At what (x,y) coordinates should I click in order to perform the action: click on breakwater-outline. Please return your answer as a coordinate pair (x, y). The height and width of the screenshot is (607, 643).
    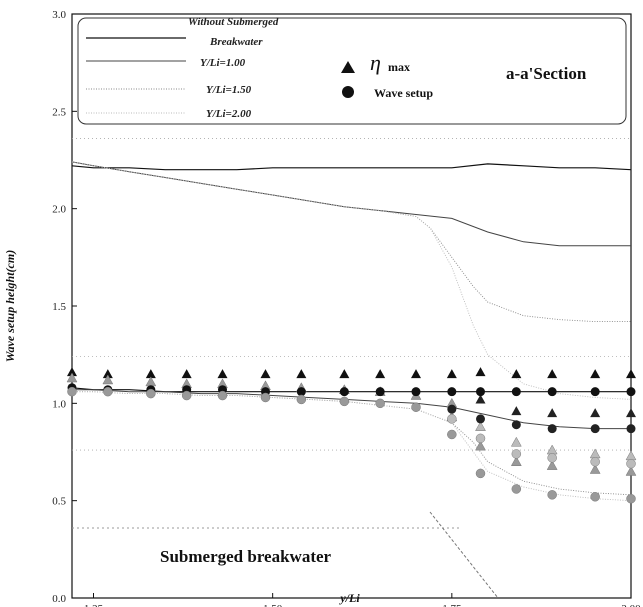
    Looking at the image, I should click on (285, 555).